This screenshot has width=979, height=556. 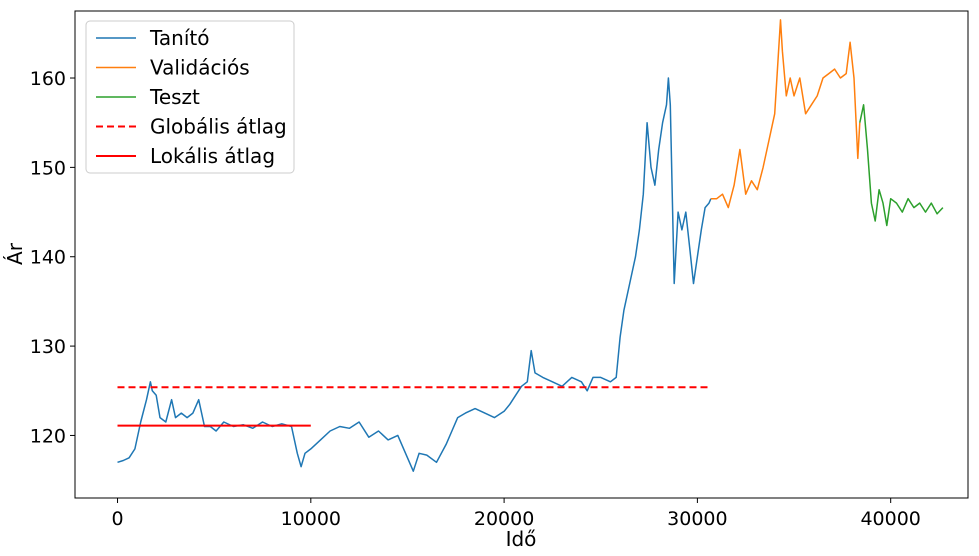 I want to click on legend-label: Teszt, so click(x=174, y=97).